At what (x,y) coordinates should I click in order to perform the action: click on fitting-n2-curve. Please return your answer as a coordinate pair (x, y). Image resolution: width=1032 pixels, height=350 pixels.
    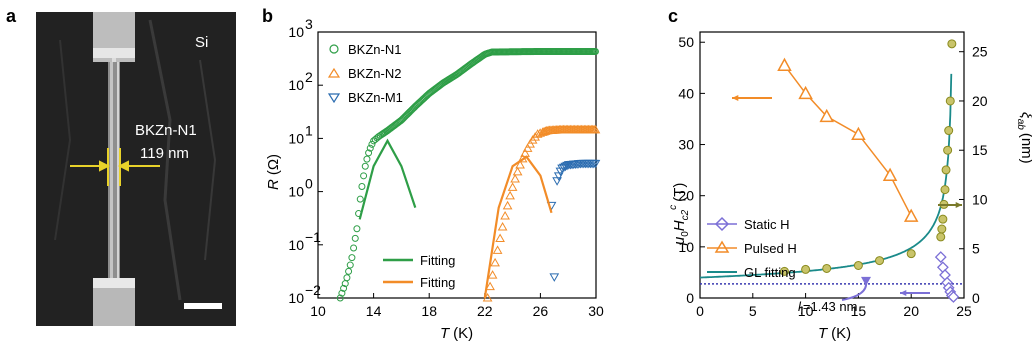
    Looking at the image, I should click on (518, 227).